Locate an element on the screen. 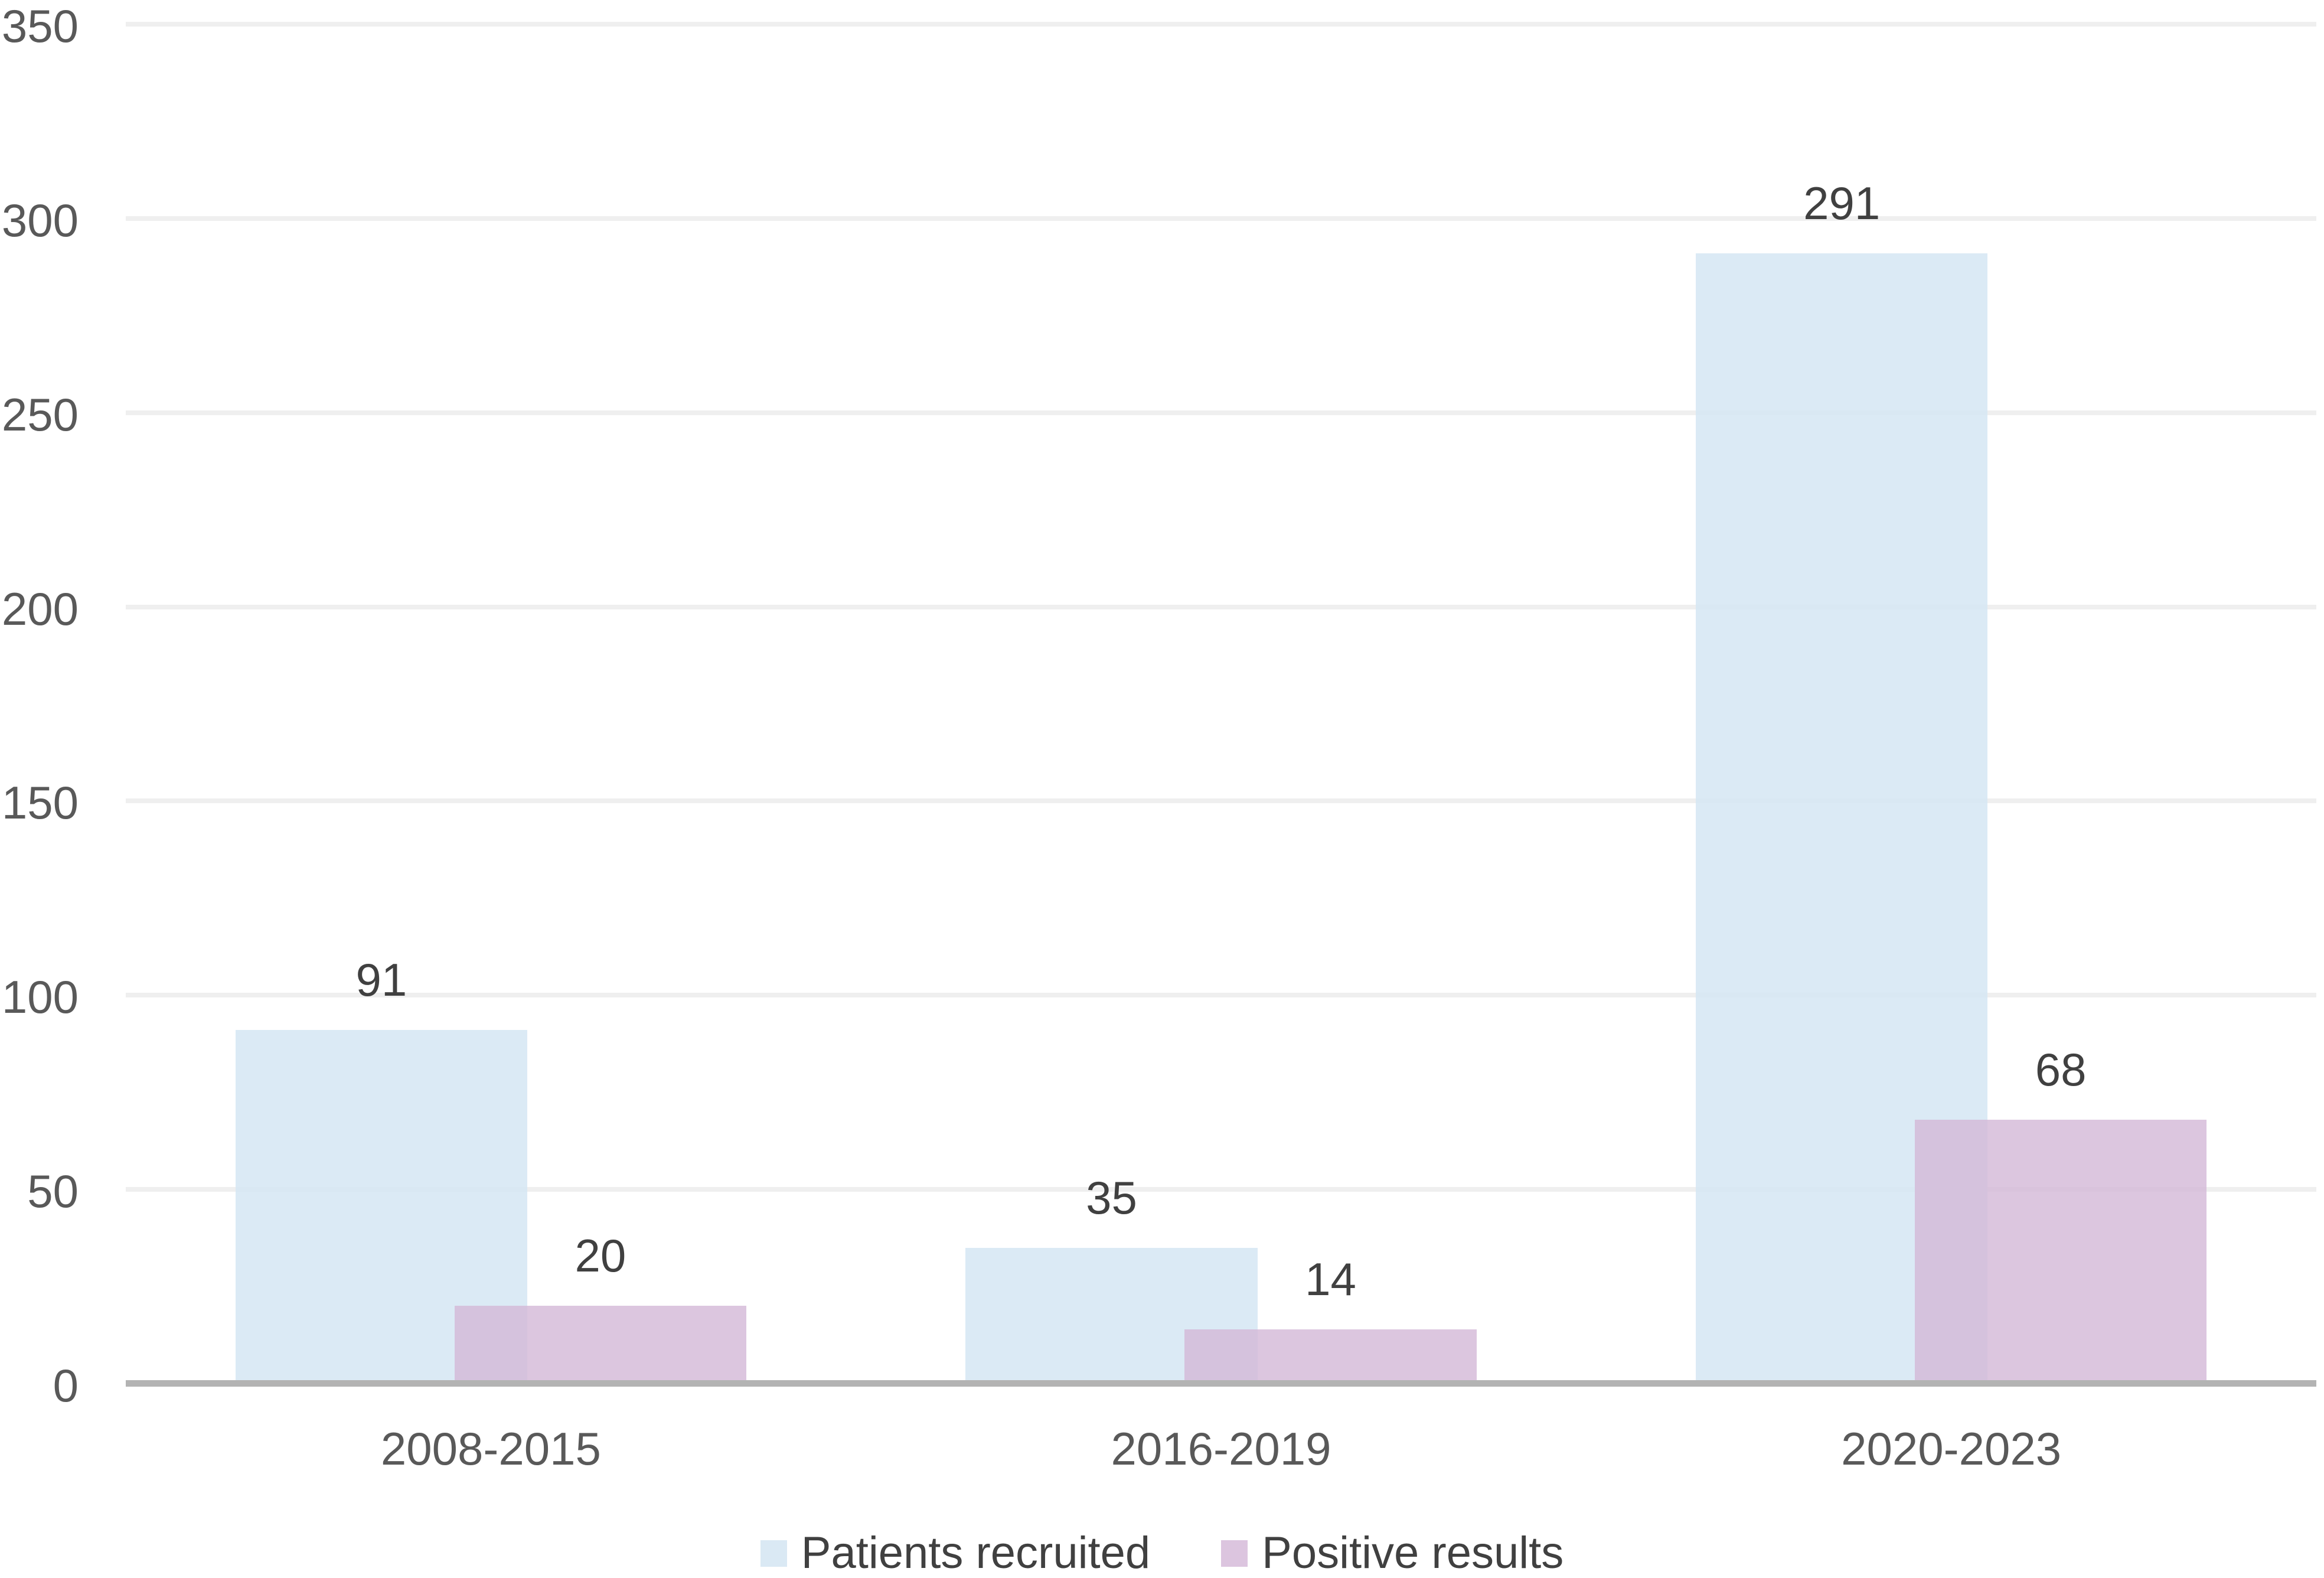 This screenshot has width=2324, height=1578. bar-positive-results-2008-2015 is located at coordinates (600, 1345).